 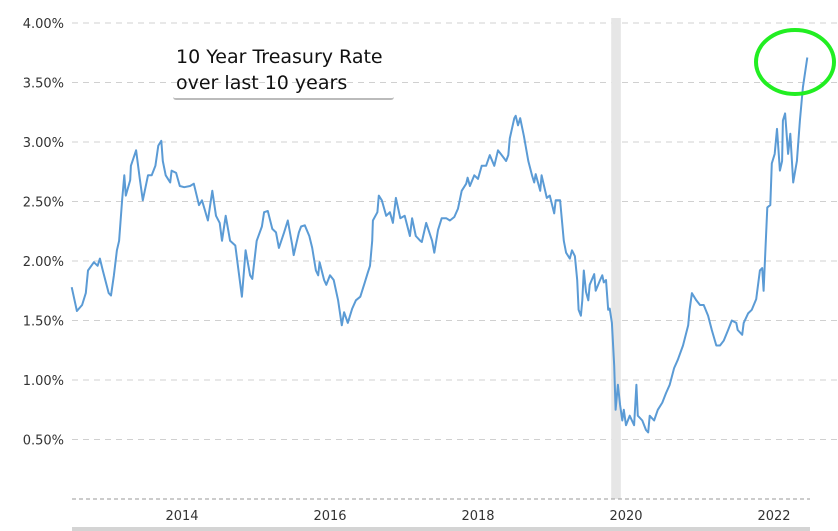 What do you see at coordinates (43, 84) in the screenshot?
I see `y-tick-label: 3.50%` at bounding box center [43, 84].